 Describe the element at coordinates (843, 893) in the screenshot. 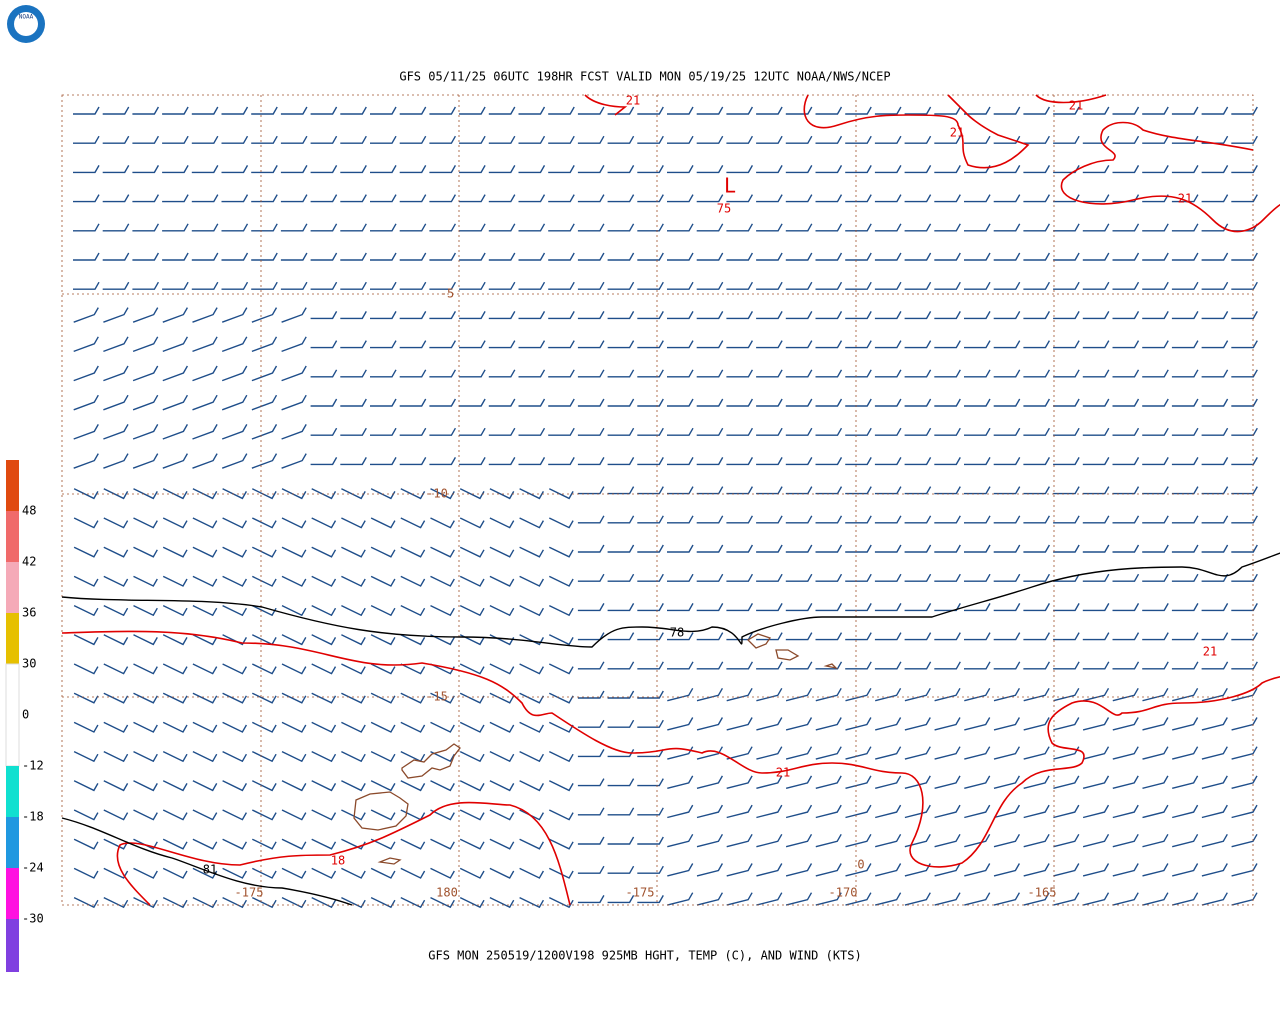

I see `lon-label: -170` at that location.